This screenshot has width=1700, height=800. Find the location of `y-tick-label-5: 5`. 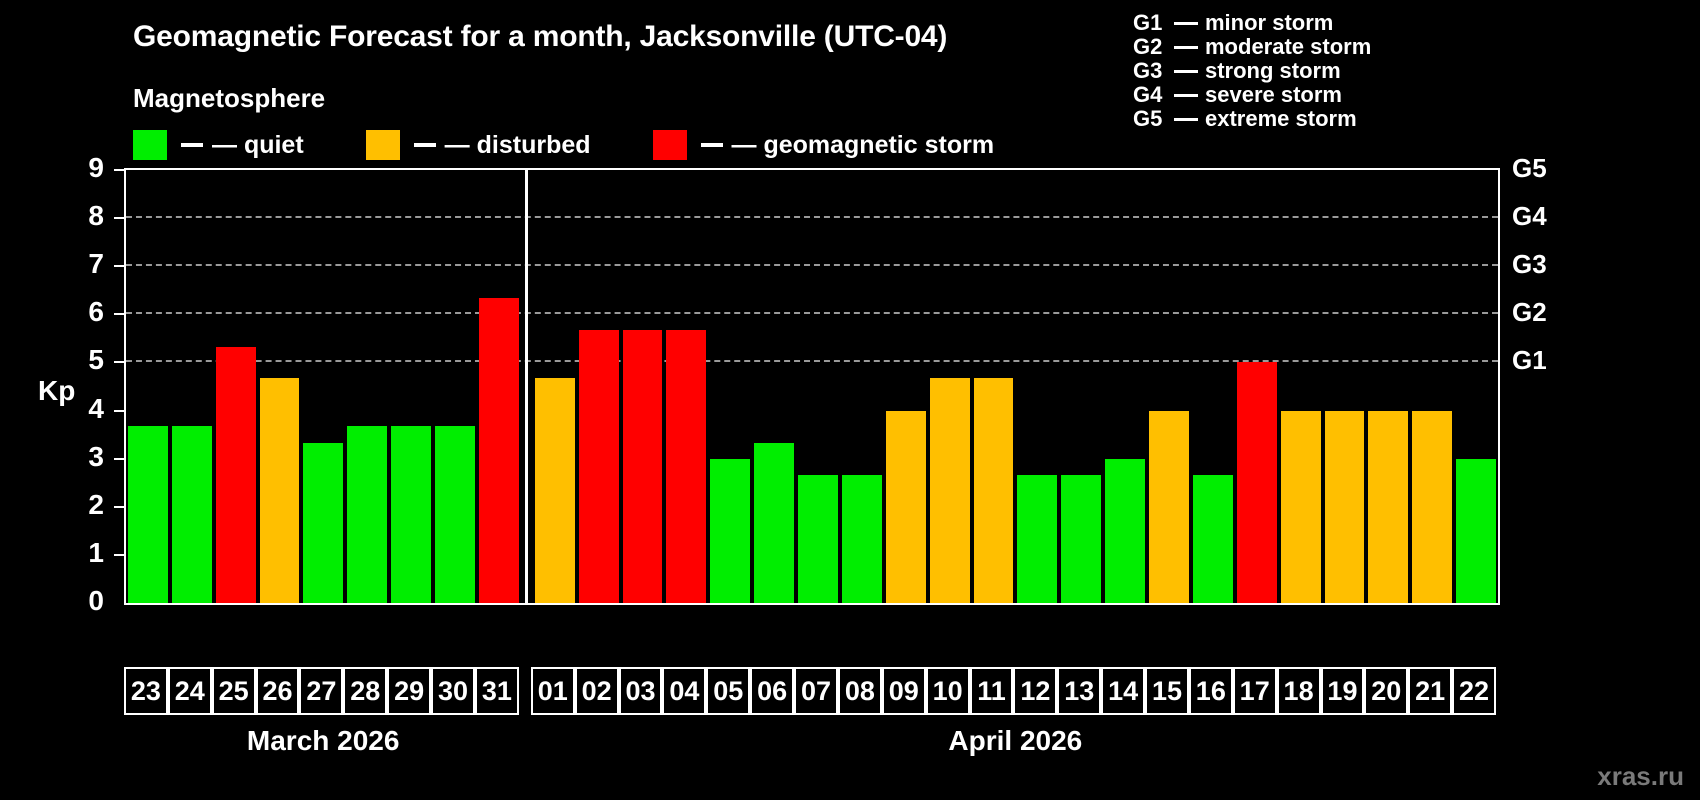

y-tick-label-5: 5 is located at coordinates (96, 360).